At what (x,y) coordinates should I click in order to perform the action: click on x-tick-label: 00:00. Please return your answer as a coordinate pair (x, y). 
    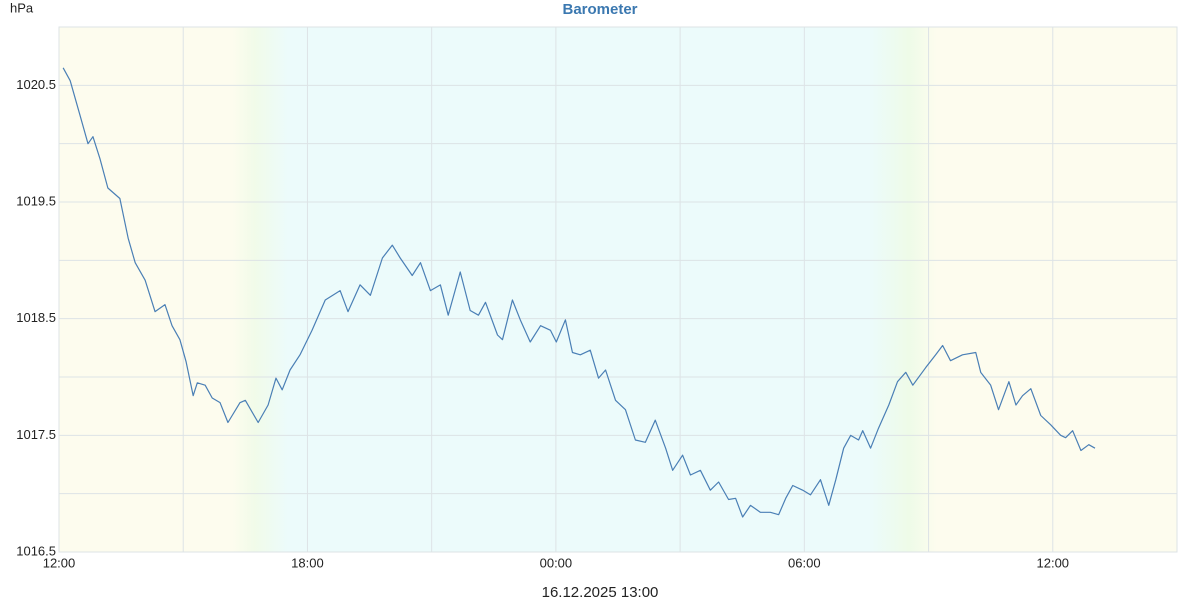
    Looking at the image, I should click on (556, 562).